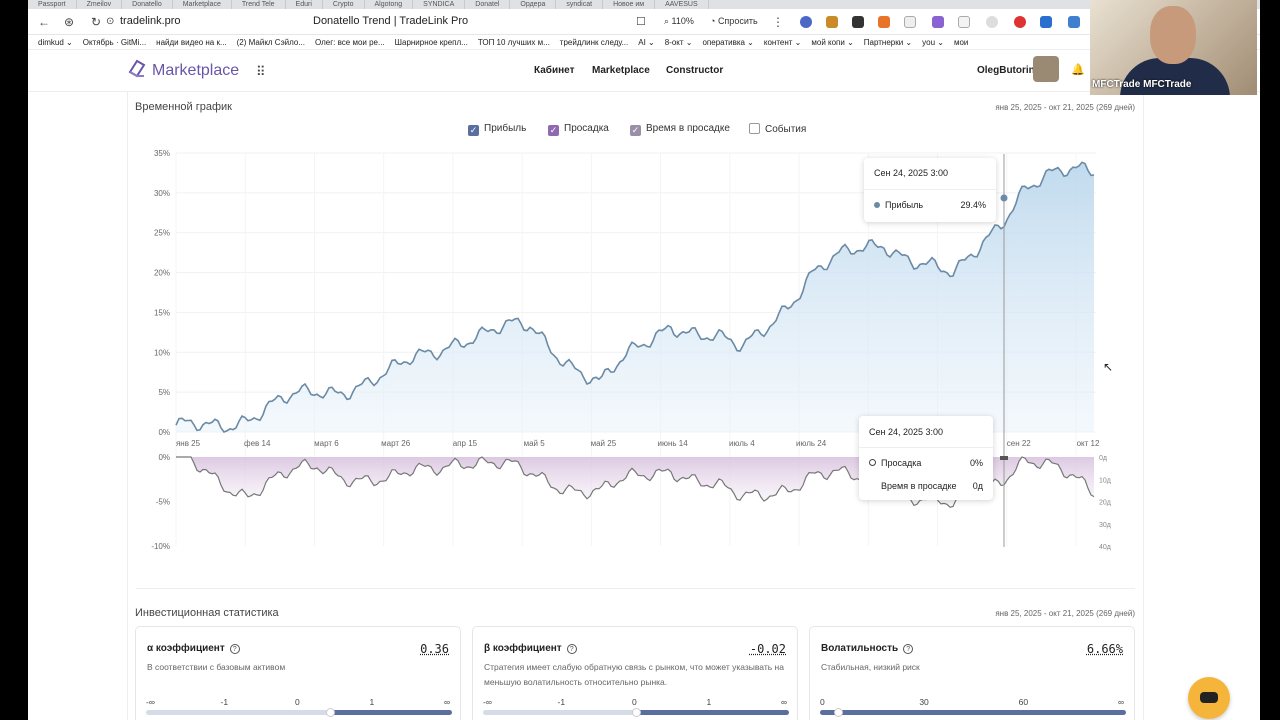 This screenshot has width=1280, height=720. I want to click on security-icon: ⊙, so click(110, 21).